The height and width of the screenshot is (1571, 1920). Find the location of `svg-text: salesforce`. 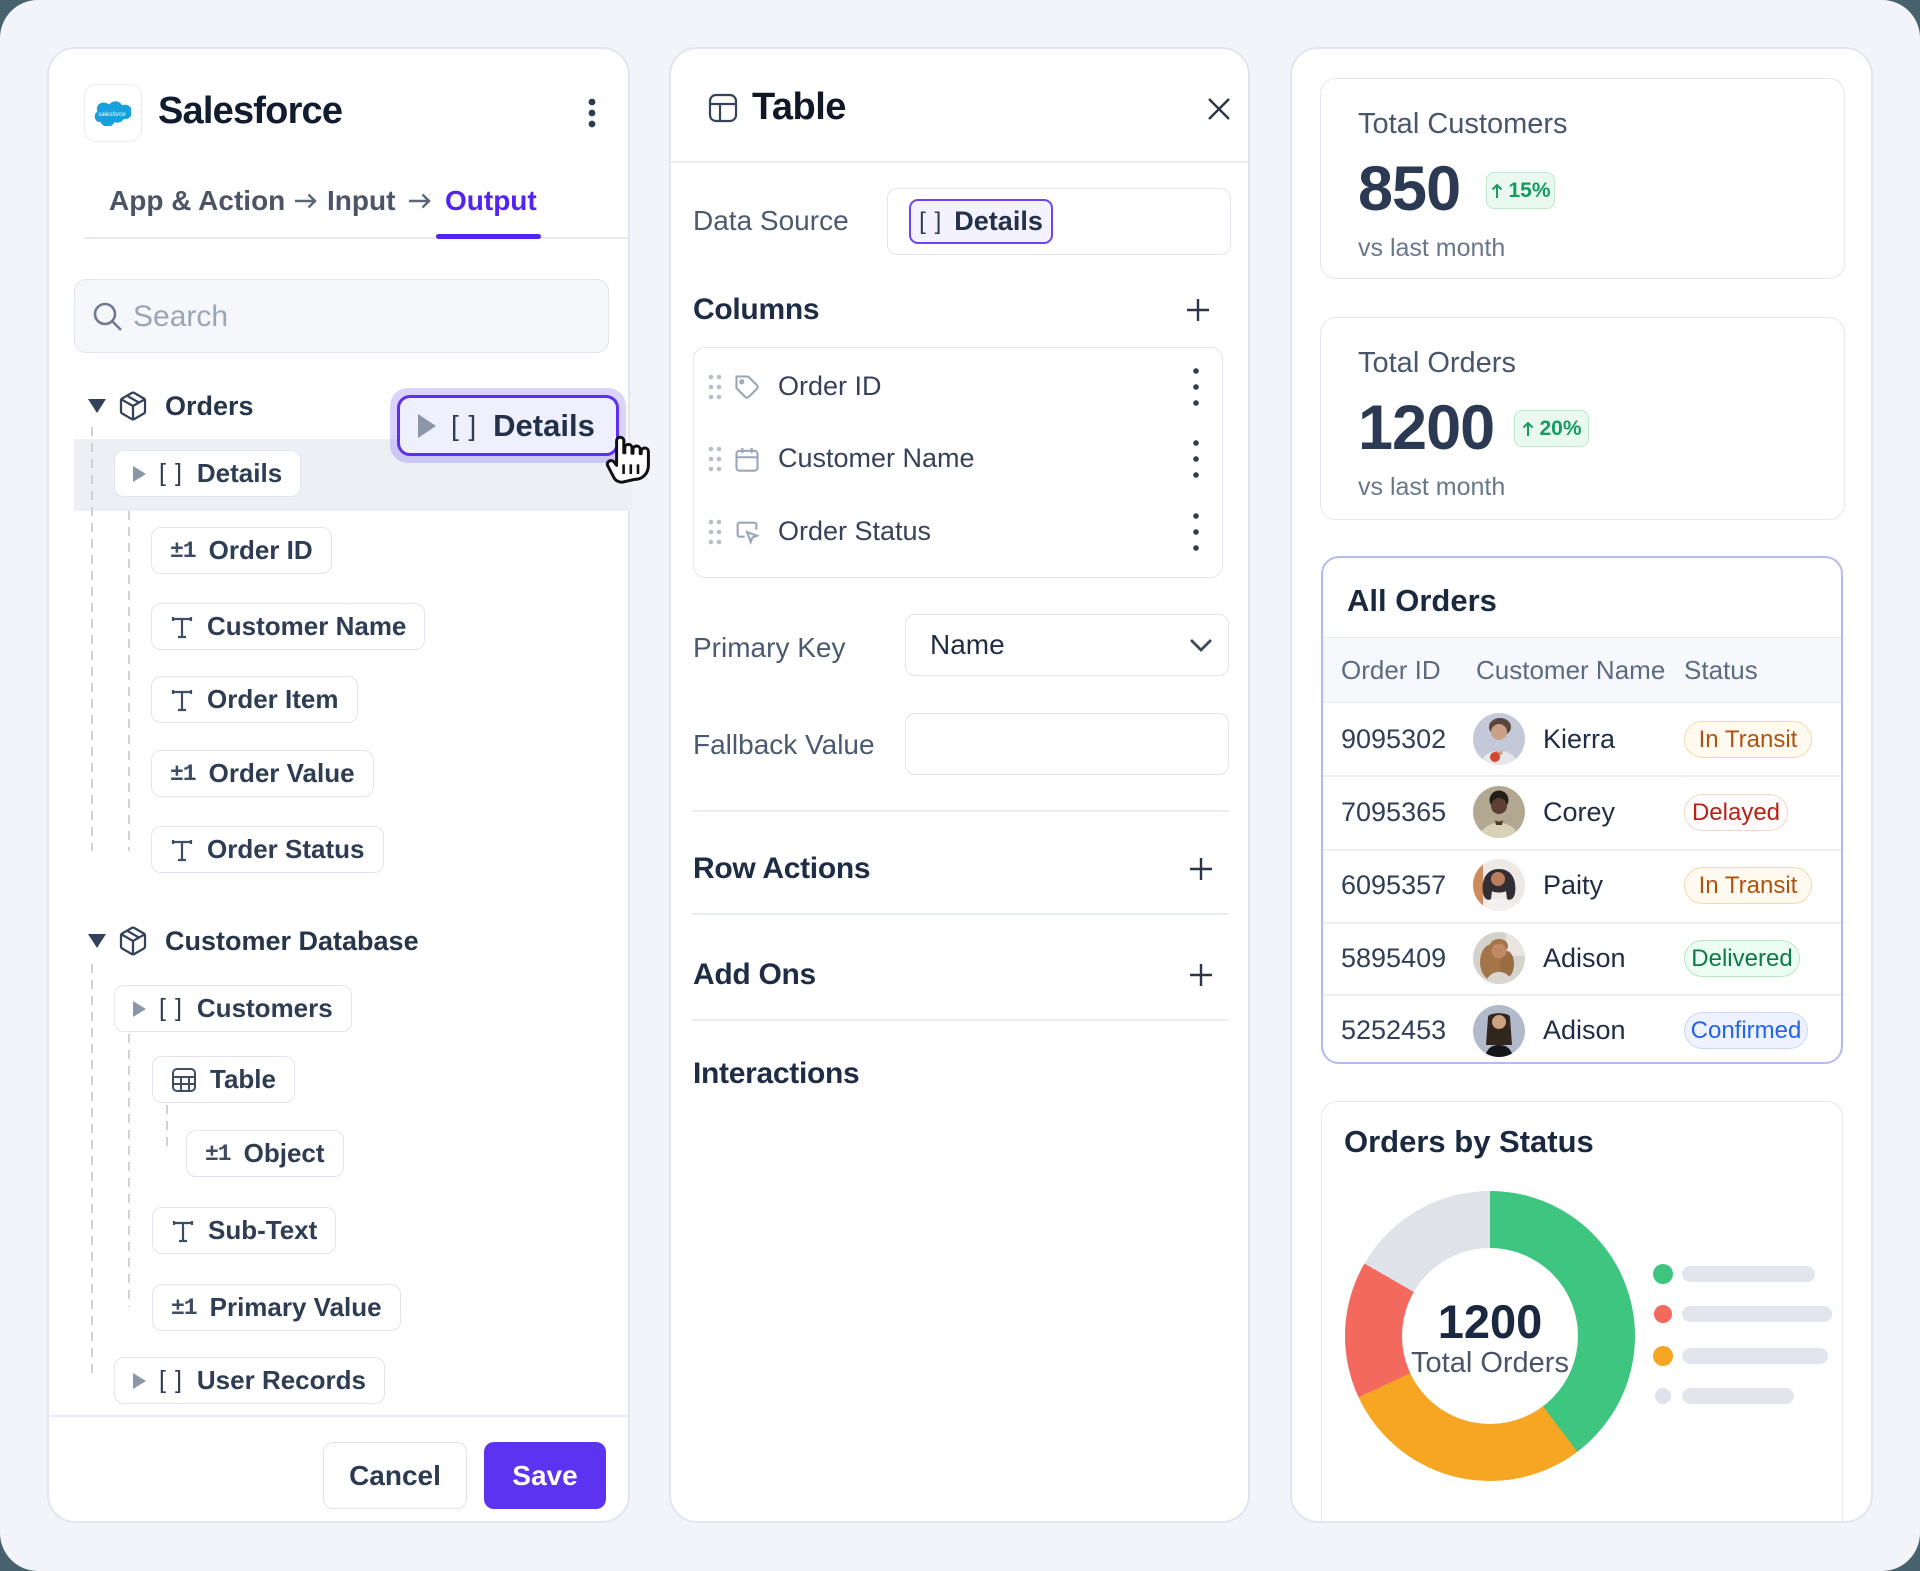

svg-text: salesforce is located at coordinates (112, 115).